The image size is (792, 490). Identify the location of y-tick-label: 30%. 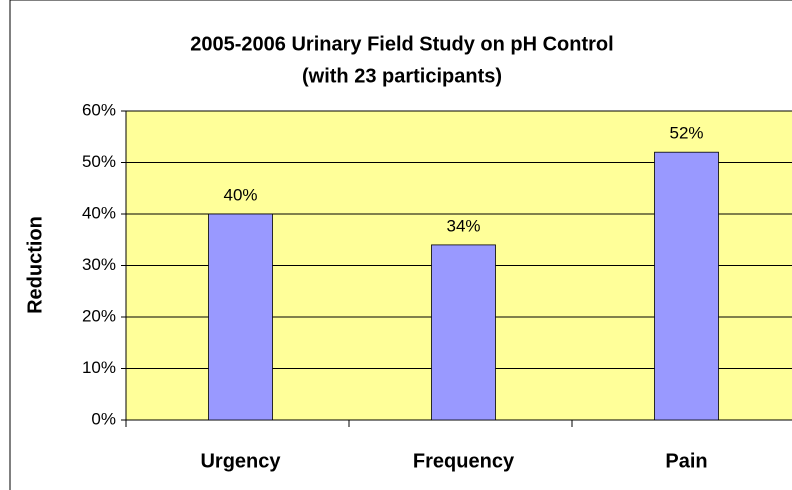
(99, 264).